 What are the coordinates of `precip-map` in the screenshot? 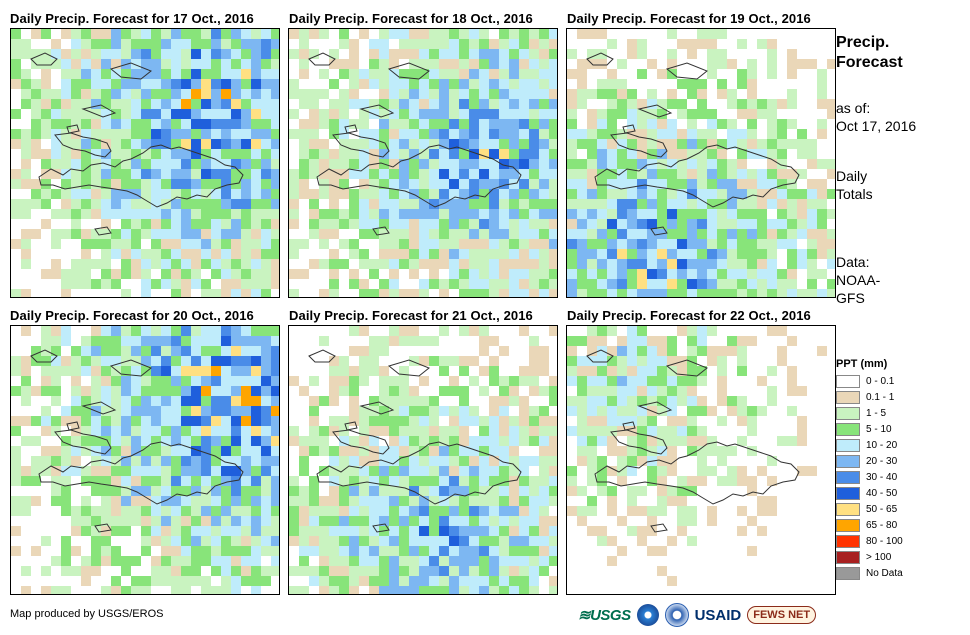 It's located at (423, 163).